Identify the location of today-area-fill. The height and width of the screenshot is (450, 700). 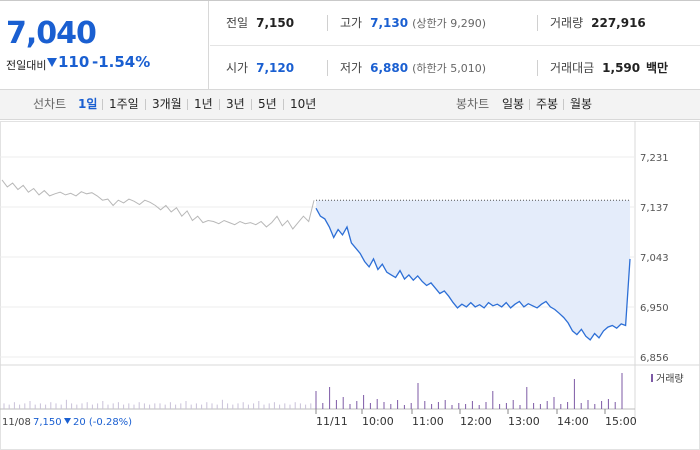
(473, 270).